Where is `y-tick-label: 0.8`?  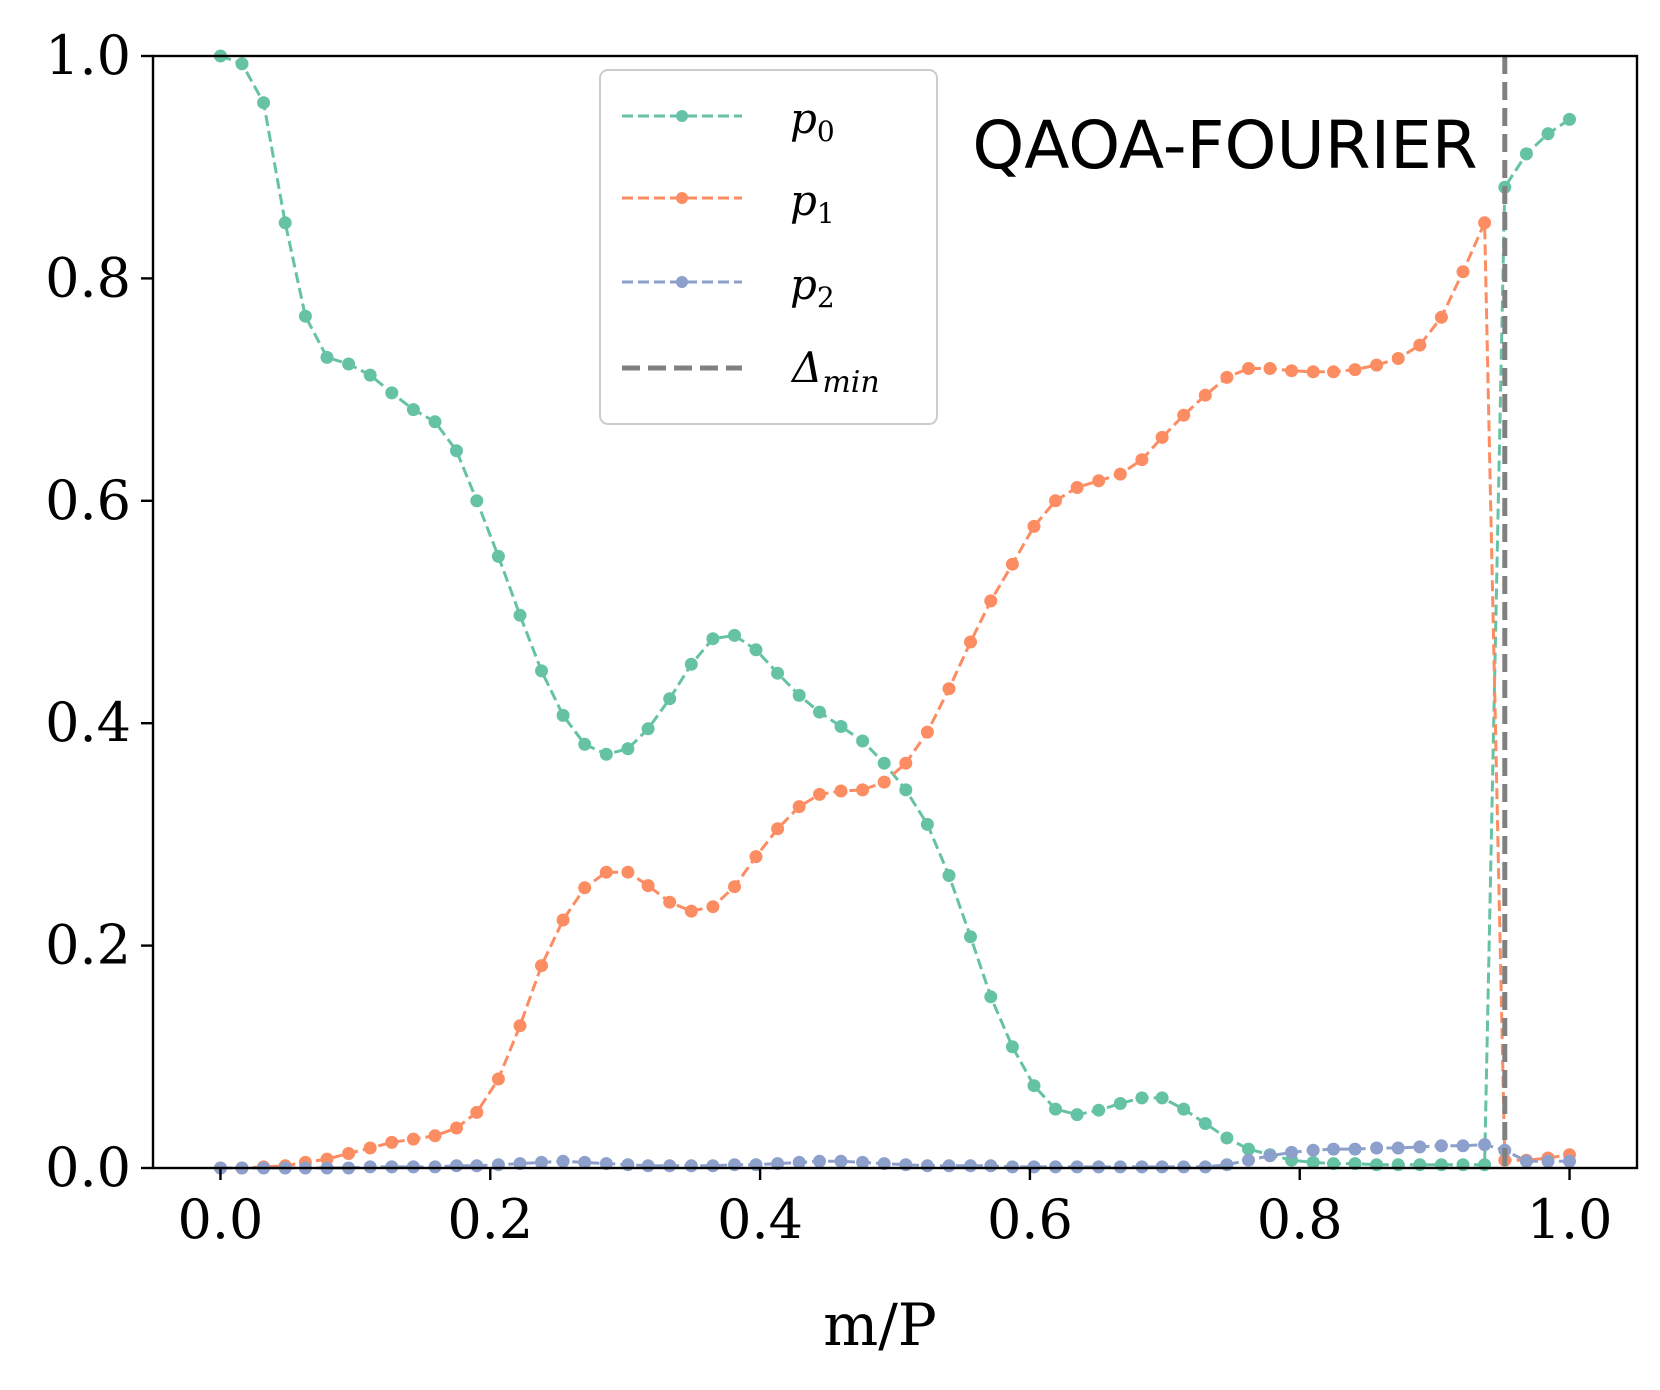
y-tick-label: 0.8 is located at coordinates (88, 277).